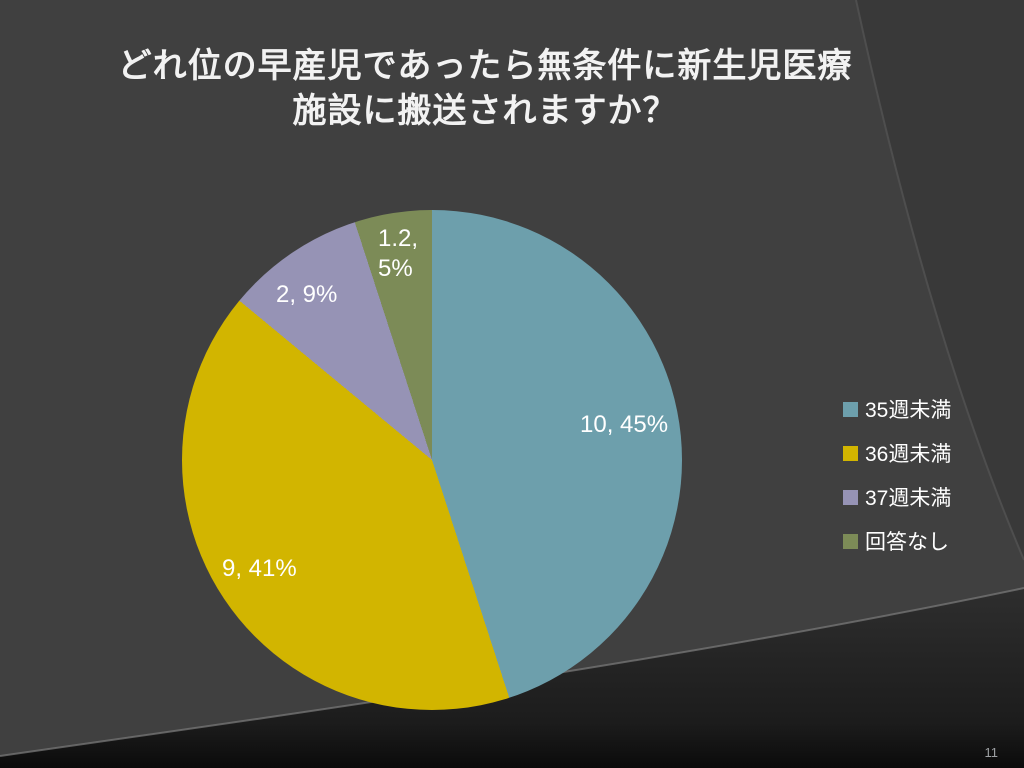 The image size is (1024, 768). Describe the element at coordinates (908, 410) in the screenshot. I see `legend-label: 35週未満` at that location.